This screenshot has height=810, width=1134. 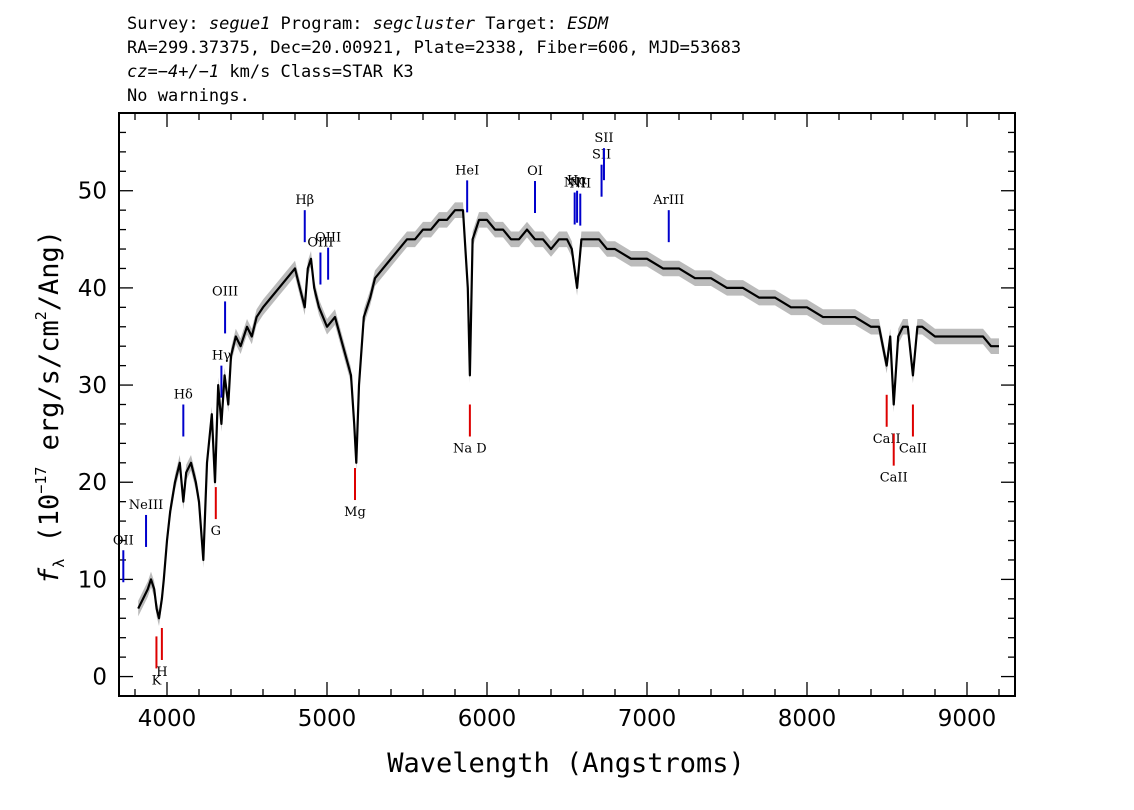 What do you see at coordinates (161, 672) in the screenshot?
I see `absorption-line-label: H` at bounding box center [161, 672].